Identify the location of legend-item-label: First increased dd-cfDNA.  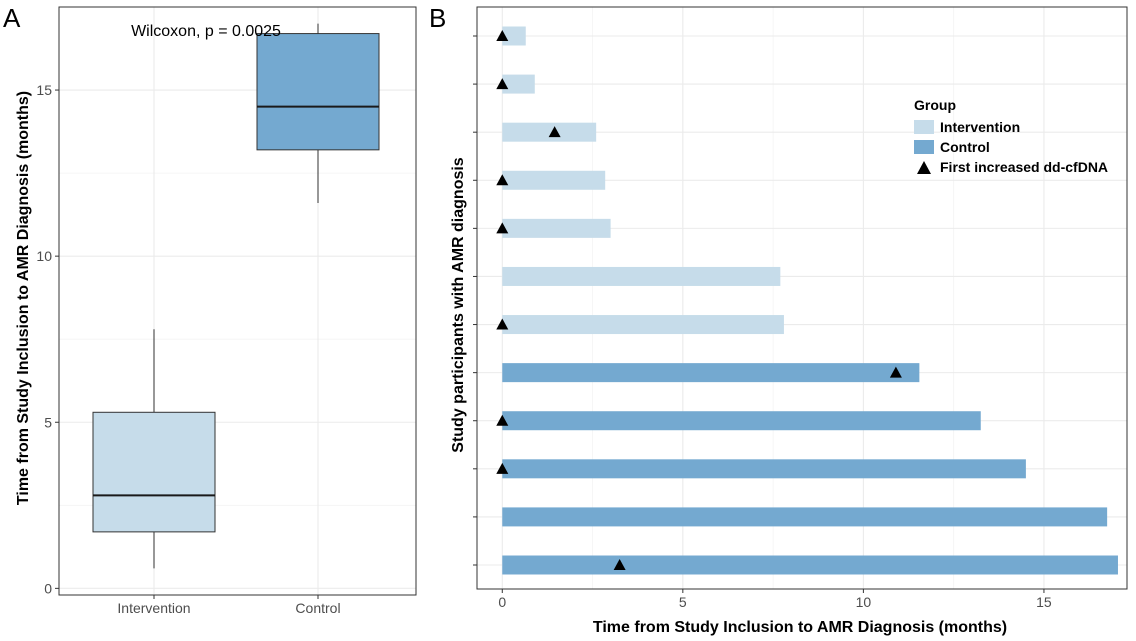
(1024, 167).